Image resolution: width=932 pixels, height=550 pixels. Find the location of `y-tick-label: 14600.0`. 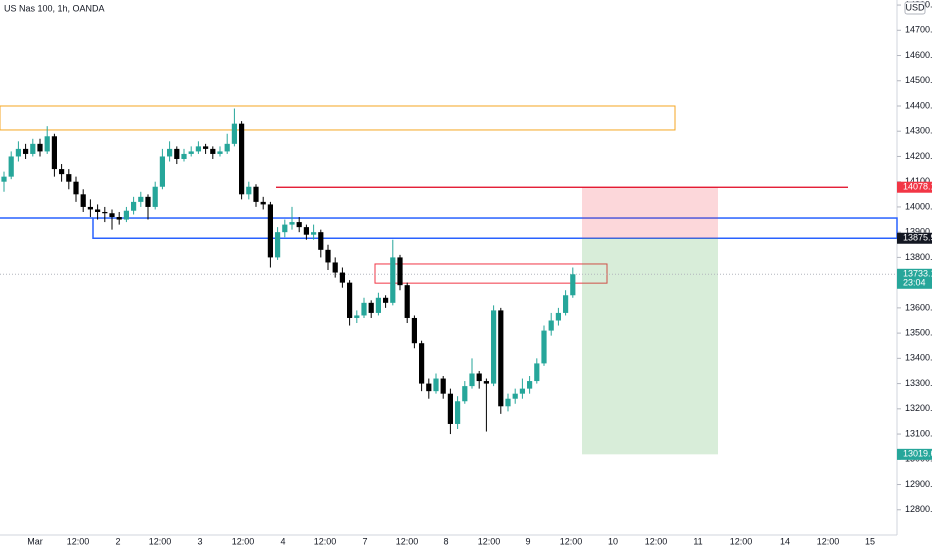

y-tick-label: 14600.0 is located at coordinates (918, 55).